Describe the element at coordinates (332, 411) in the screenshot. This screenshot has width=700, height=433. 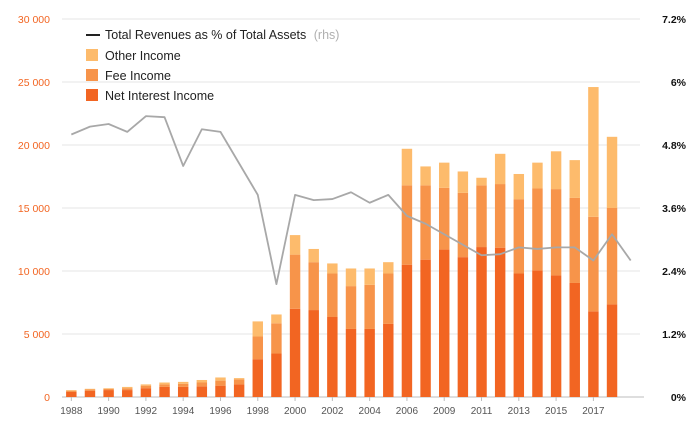
I see `x-tick-label: 2002` at that location.